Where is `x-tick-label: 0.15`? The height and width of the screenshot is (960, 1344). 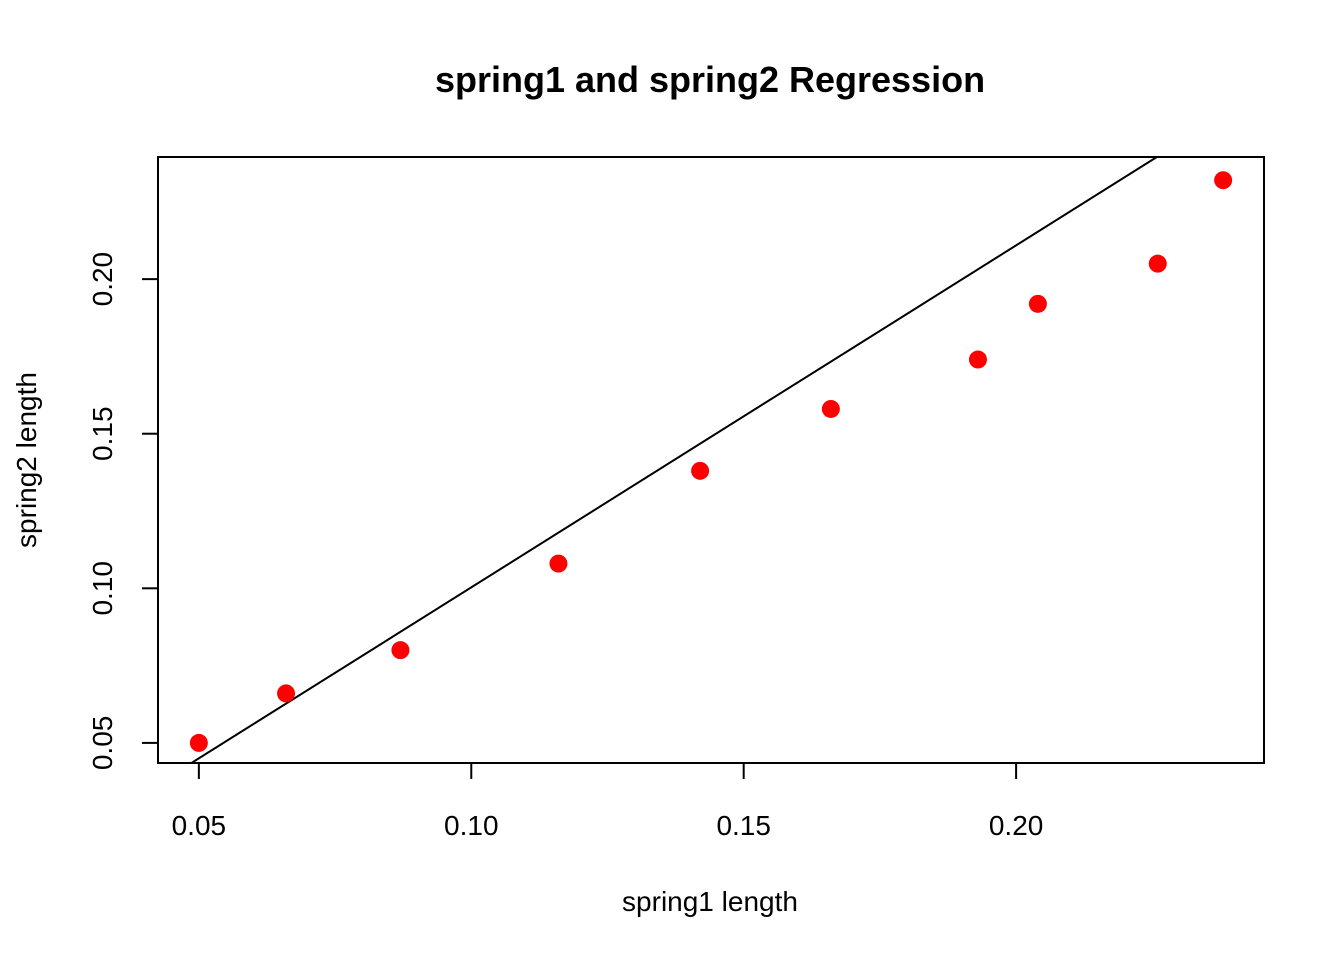
x-tick-label: 0.15 is located at coordinates (743, 825).